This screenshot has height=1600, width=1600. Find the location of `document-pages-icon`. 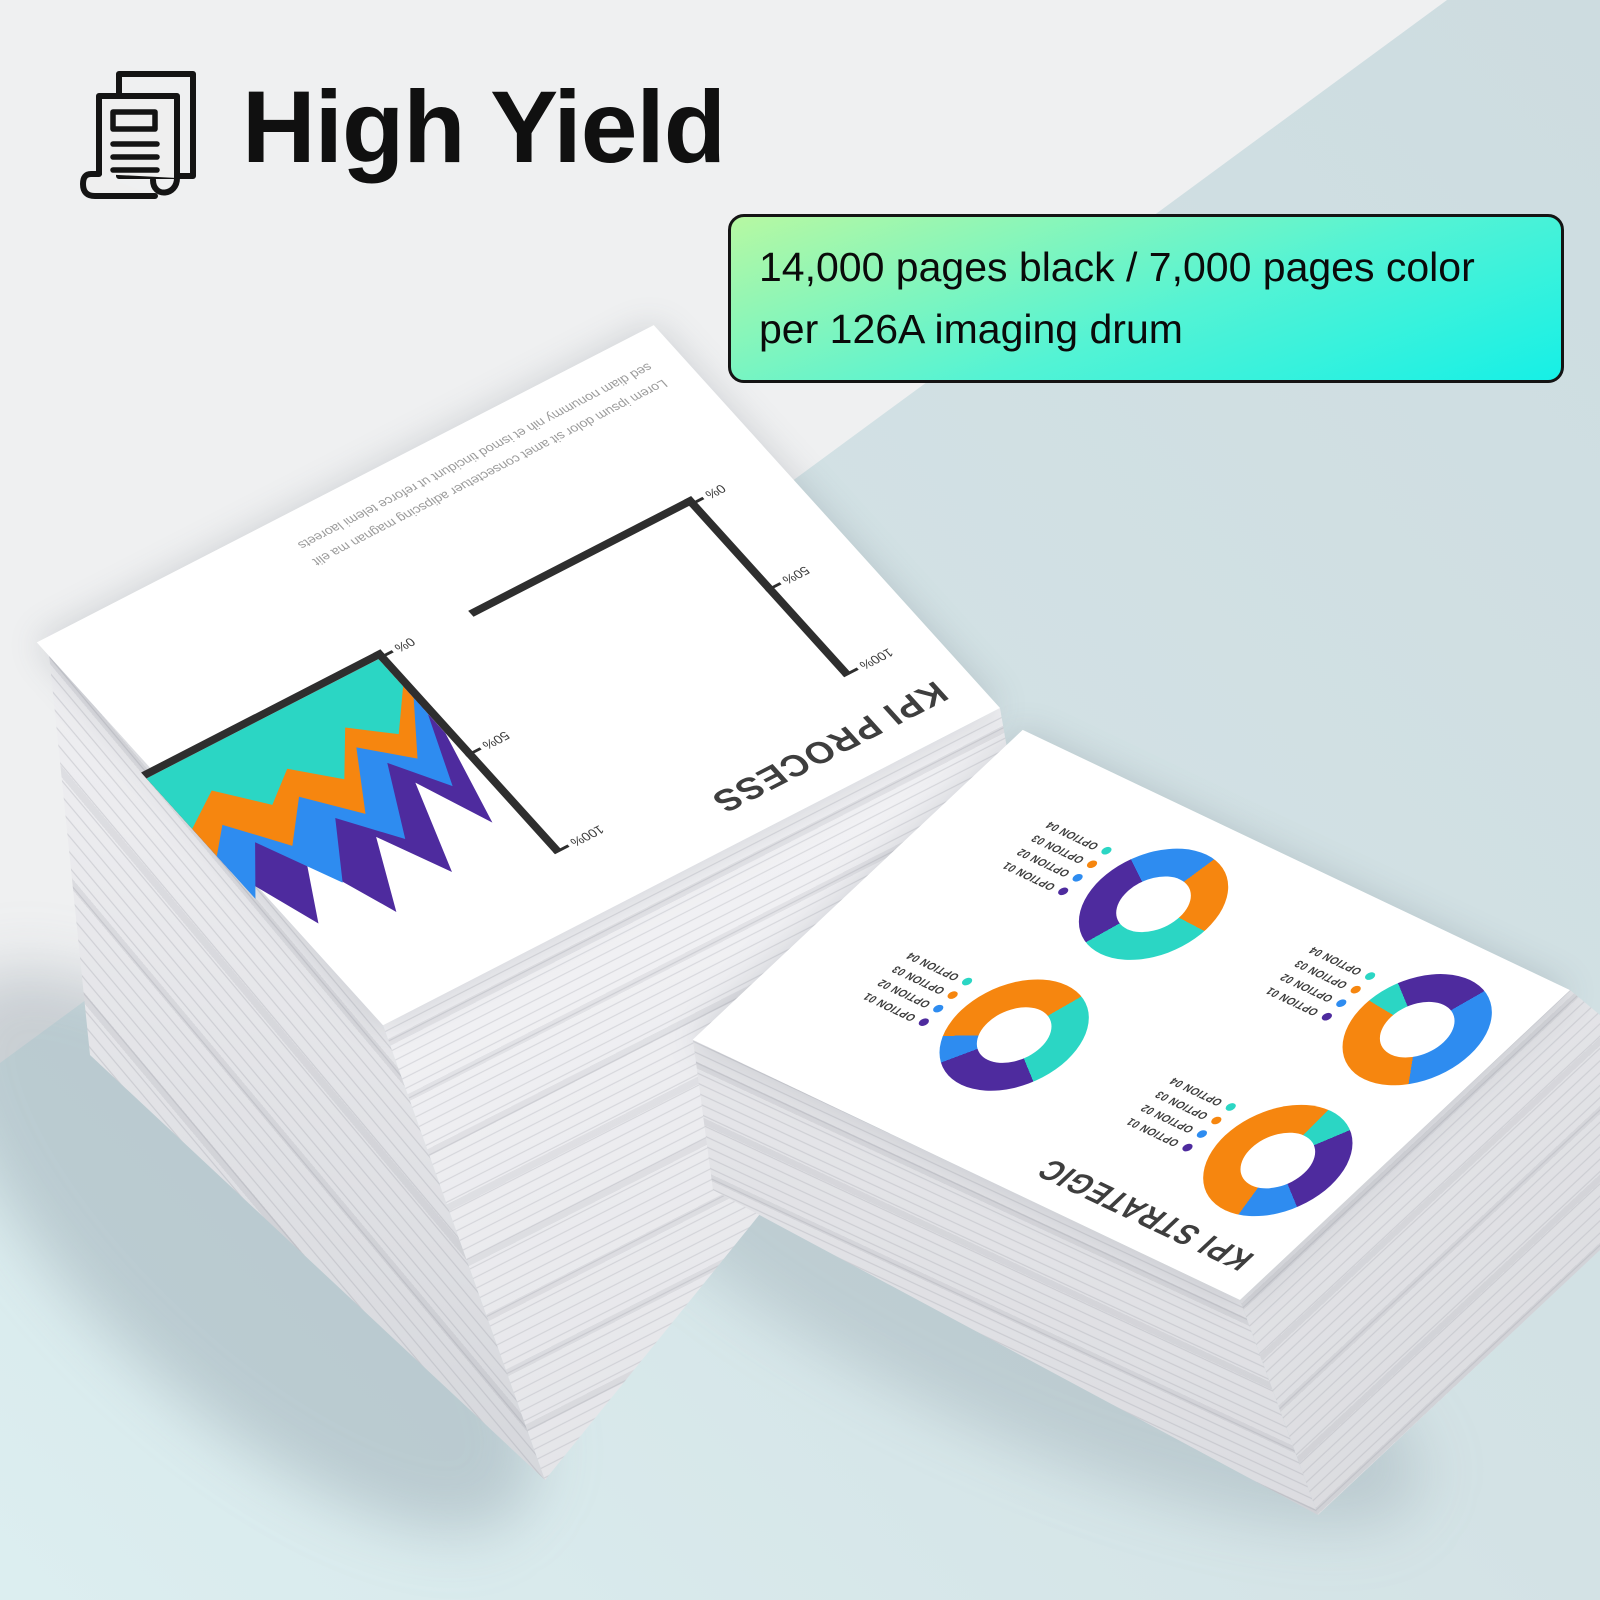

document-pages-icon is located at coordinates (139, 127).